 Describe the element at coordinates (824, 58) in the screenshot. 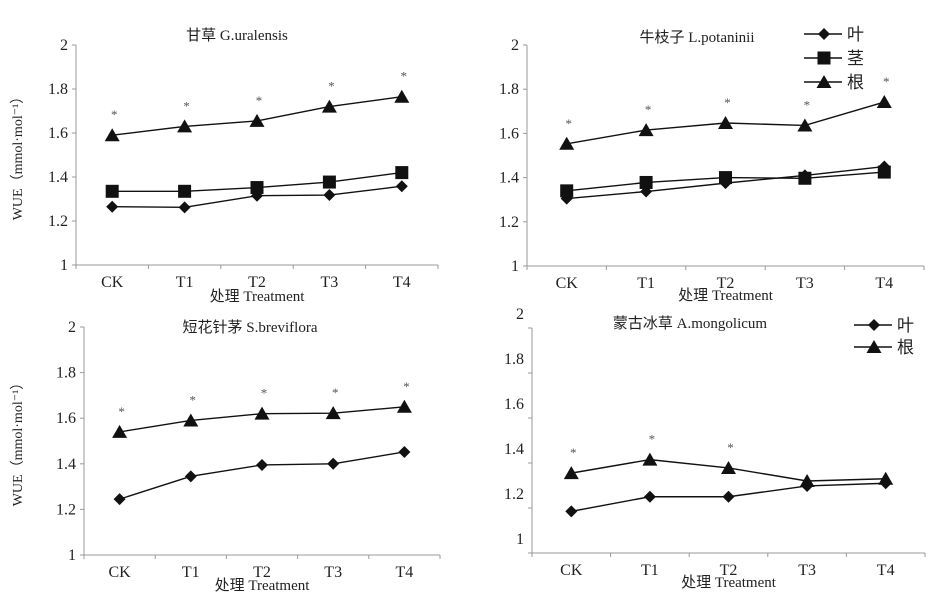

I see `legend-marker-square` at that location.